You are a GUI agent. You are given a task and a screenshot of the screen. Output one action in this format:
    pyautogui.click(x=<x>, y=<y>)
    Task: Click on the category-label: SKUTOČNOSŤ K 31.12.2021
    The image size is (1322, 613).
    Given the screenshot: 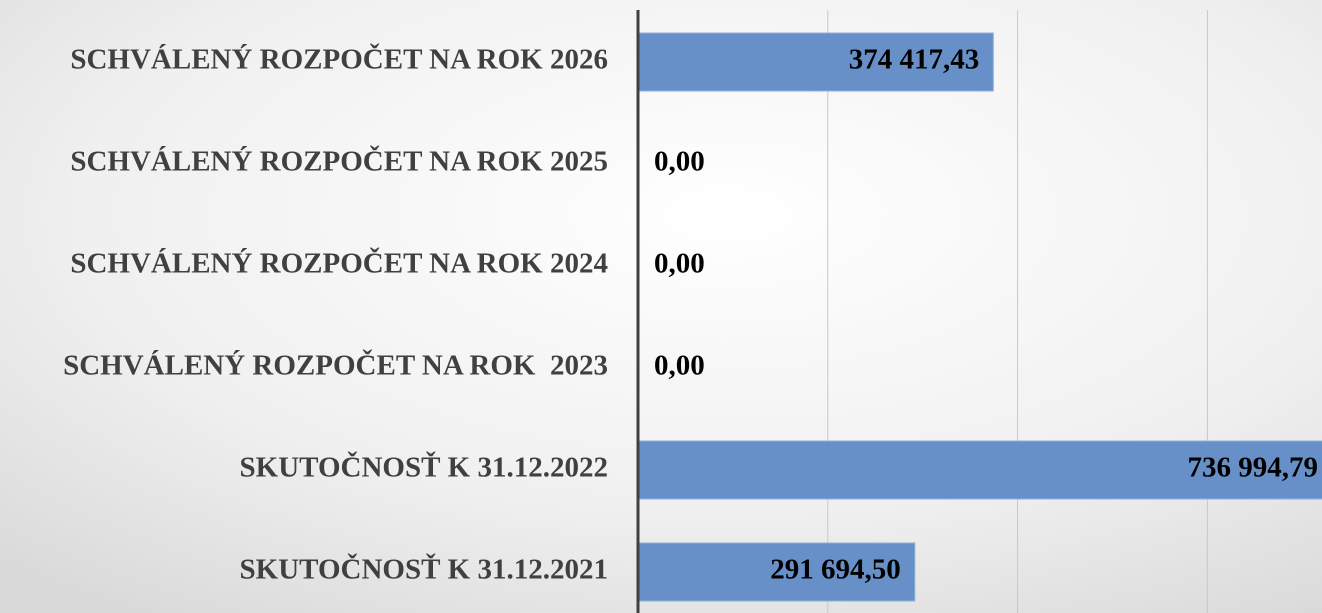 What is the action you would take?
    pyautogui.click(x=424, y=569)
    